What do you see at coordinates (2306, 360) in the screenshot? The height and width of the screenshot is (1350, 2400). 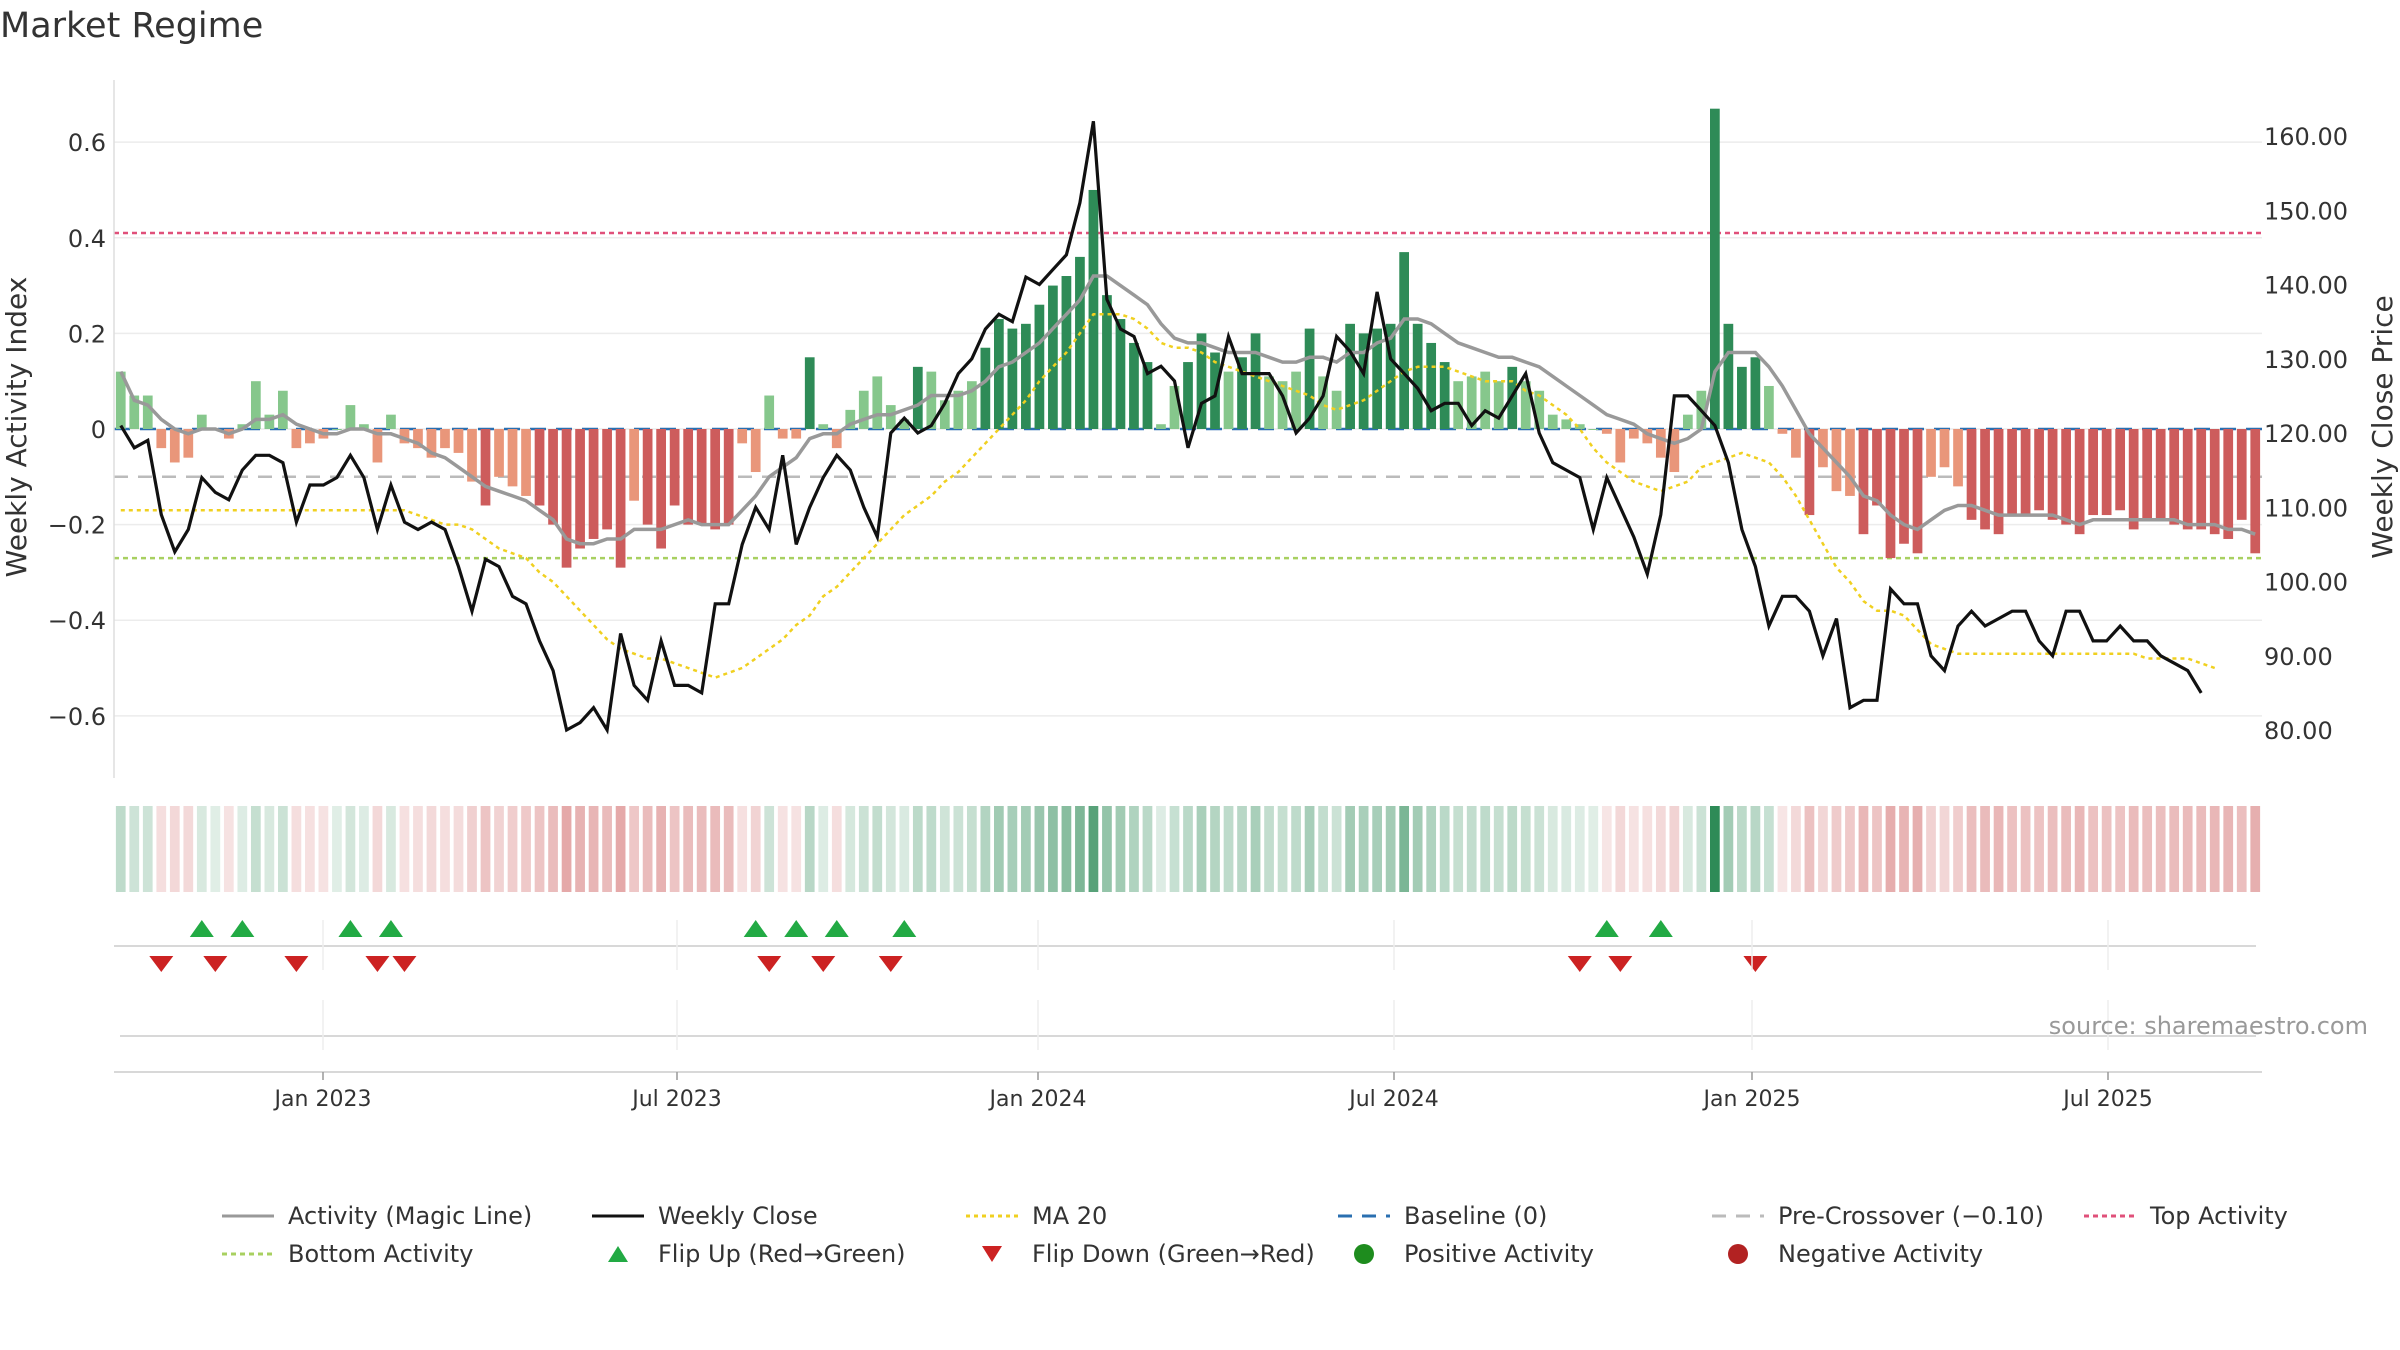 I see `y-right-tick-label: 130.00` at bounding box center [2306, 360].